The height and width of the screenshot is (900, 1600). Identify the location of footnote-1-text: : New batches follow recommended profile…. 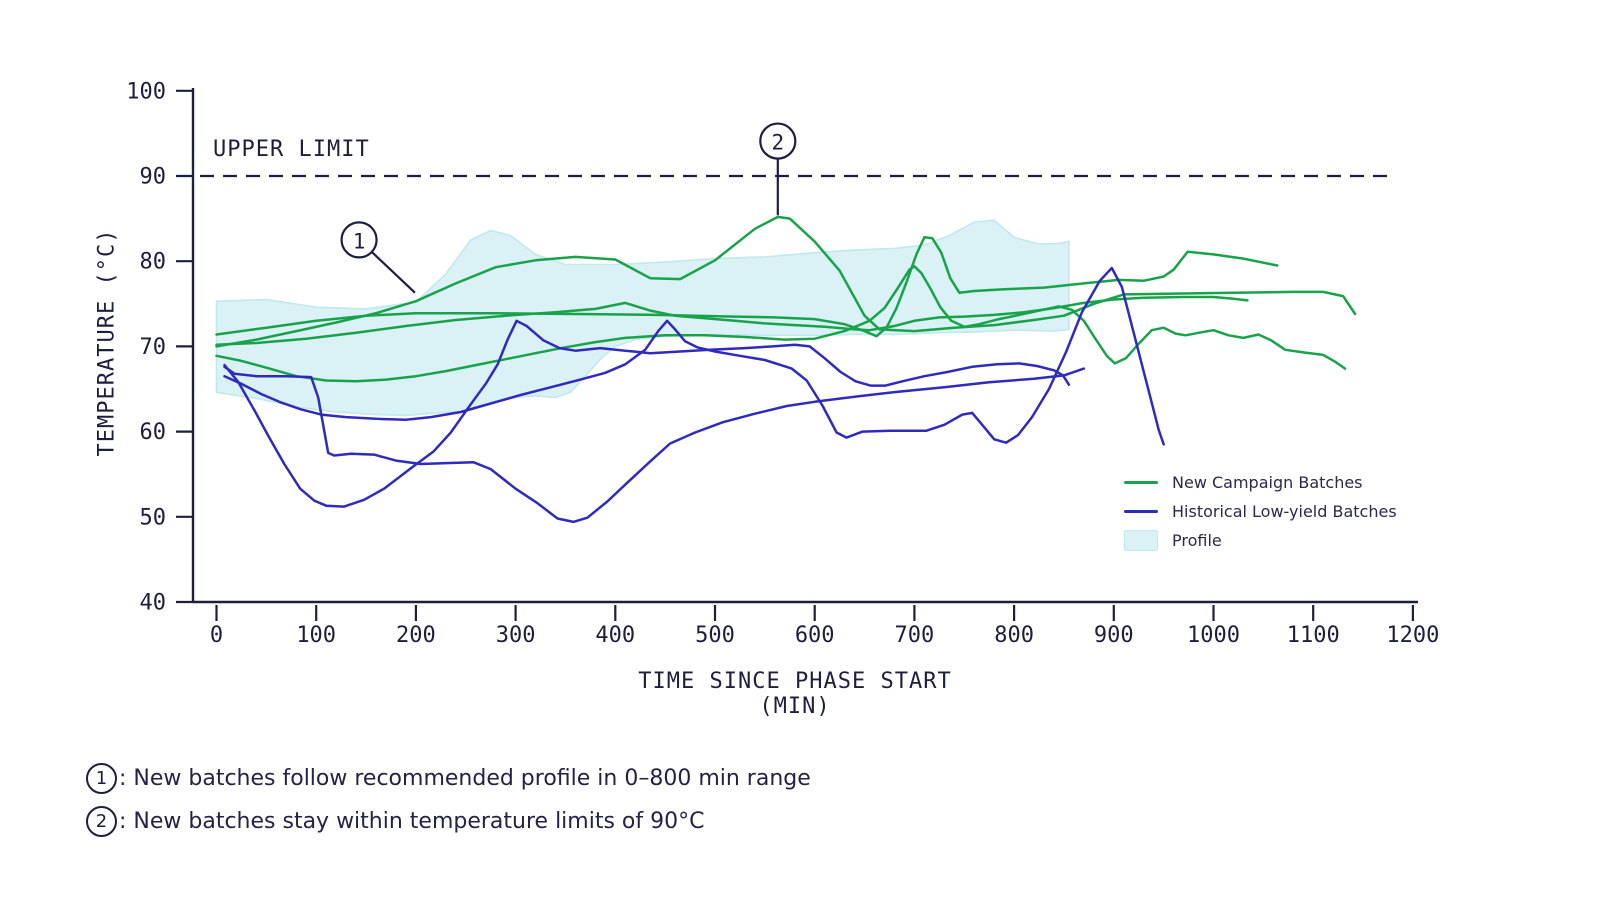
(465, 778).